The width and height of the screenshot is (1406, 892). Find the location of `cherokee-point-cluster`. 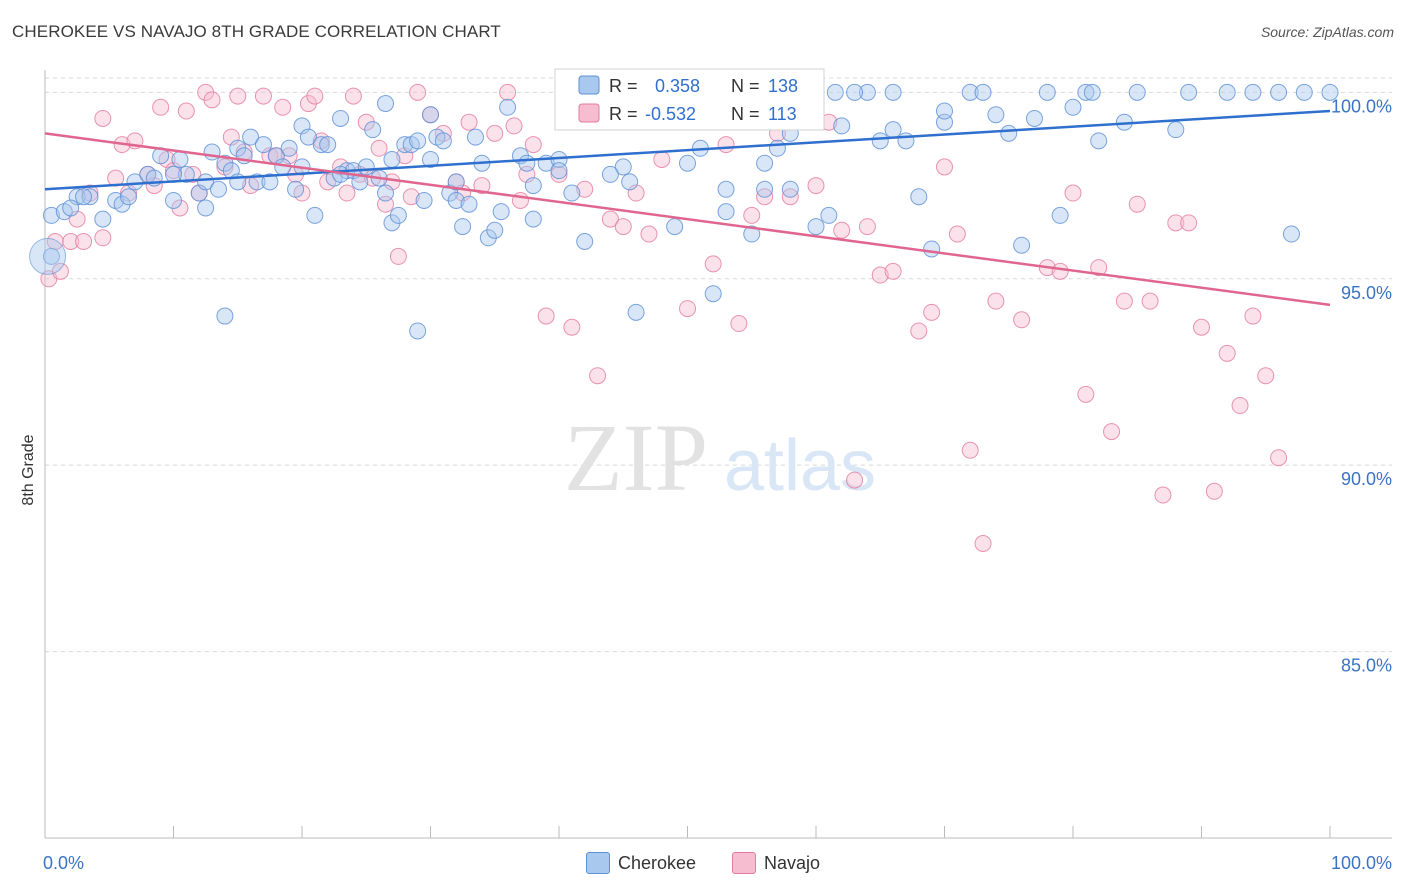

cherokee-point-cluster is located at coordinates (48, 256).